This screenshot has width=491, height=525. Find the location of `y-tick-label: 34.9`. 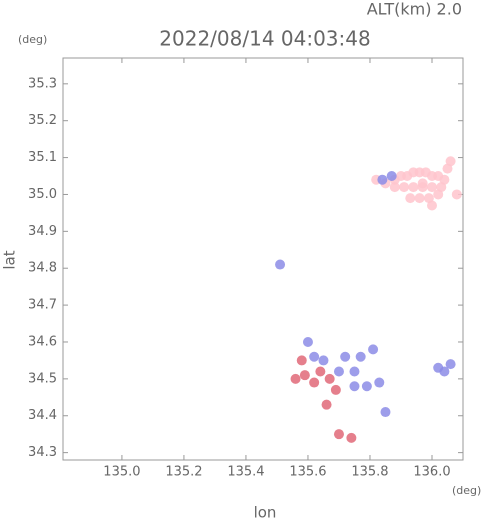

y-tick-label: 34.9 is located at coordinates (42, 231).